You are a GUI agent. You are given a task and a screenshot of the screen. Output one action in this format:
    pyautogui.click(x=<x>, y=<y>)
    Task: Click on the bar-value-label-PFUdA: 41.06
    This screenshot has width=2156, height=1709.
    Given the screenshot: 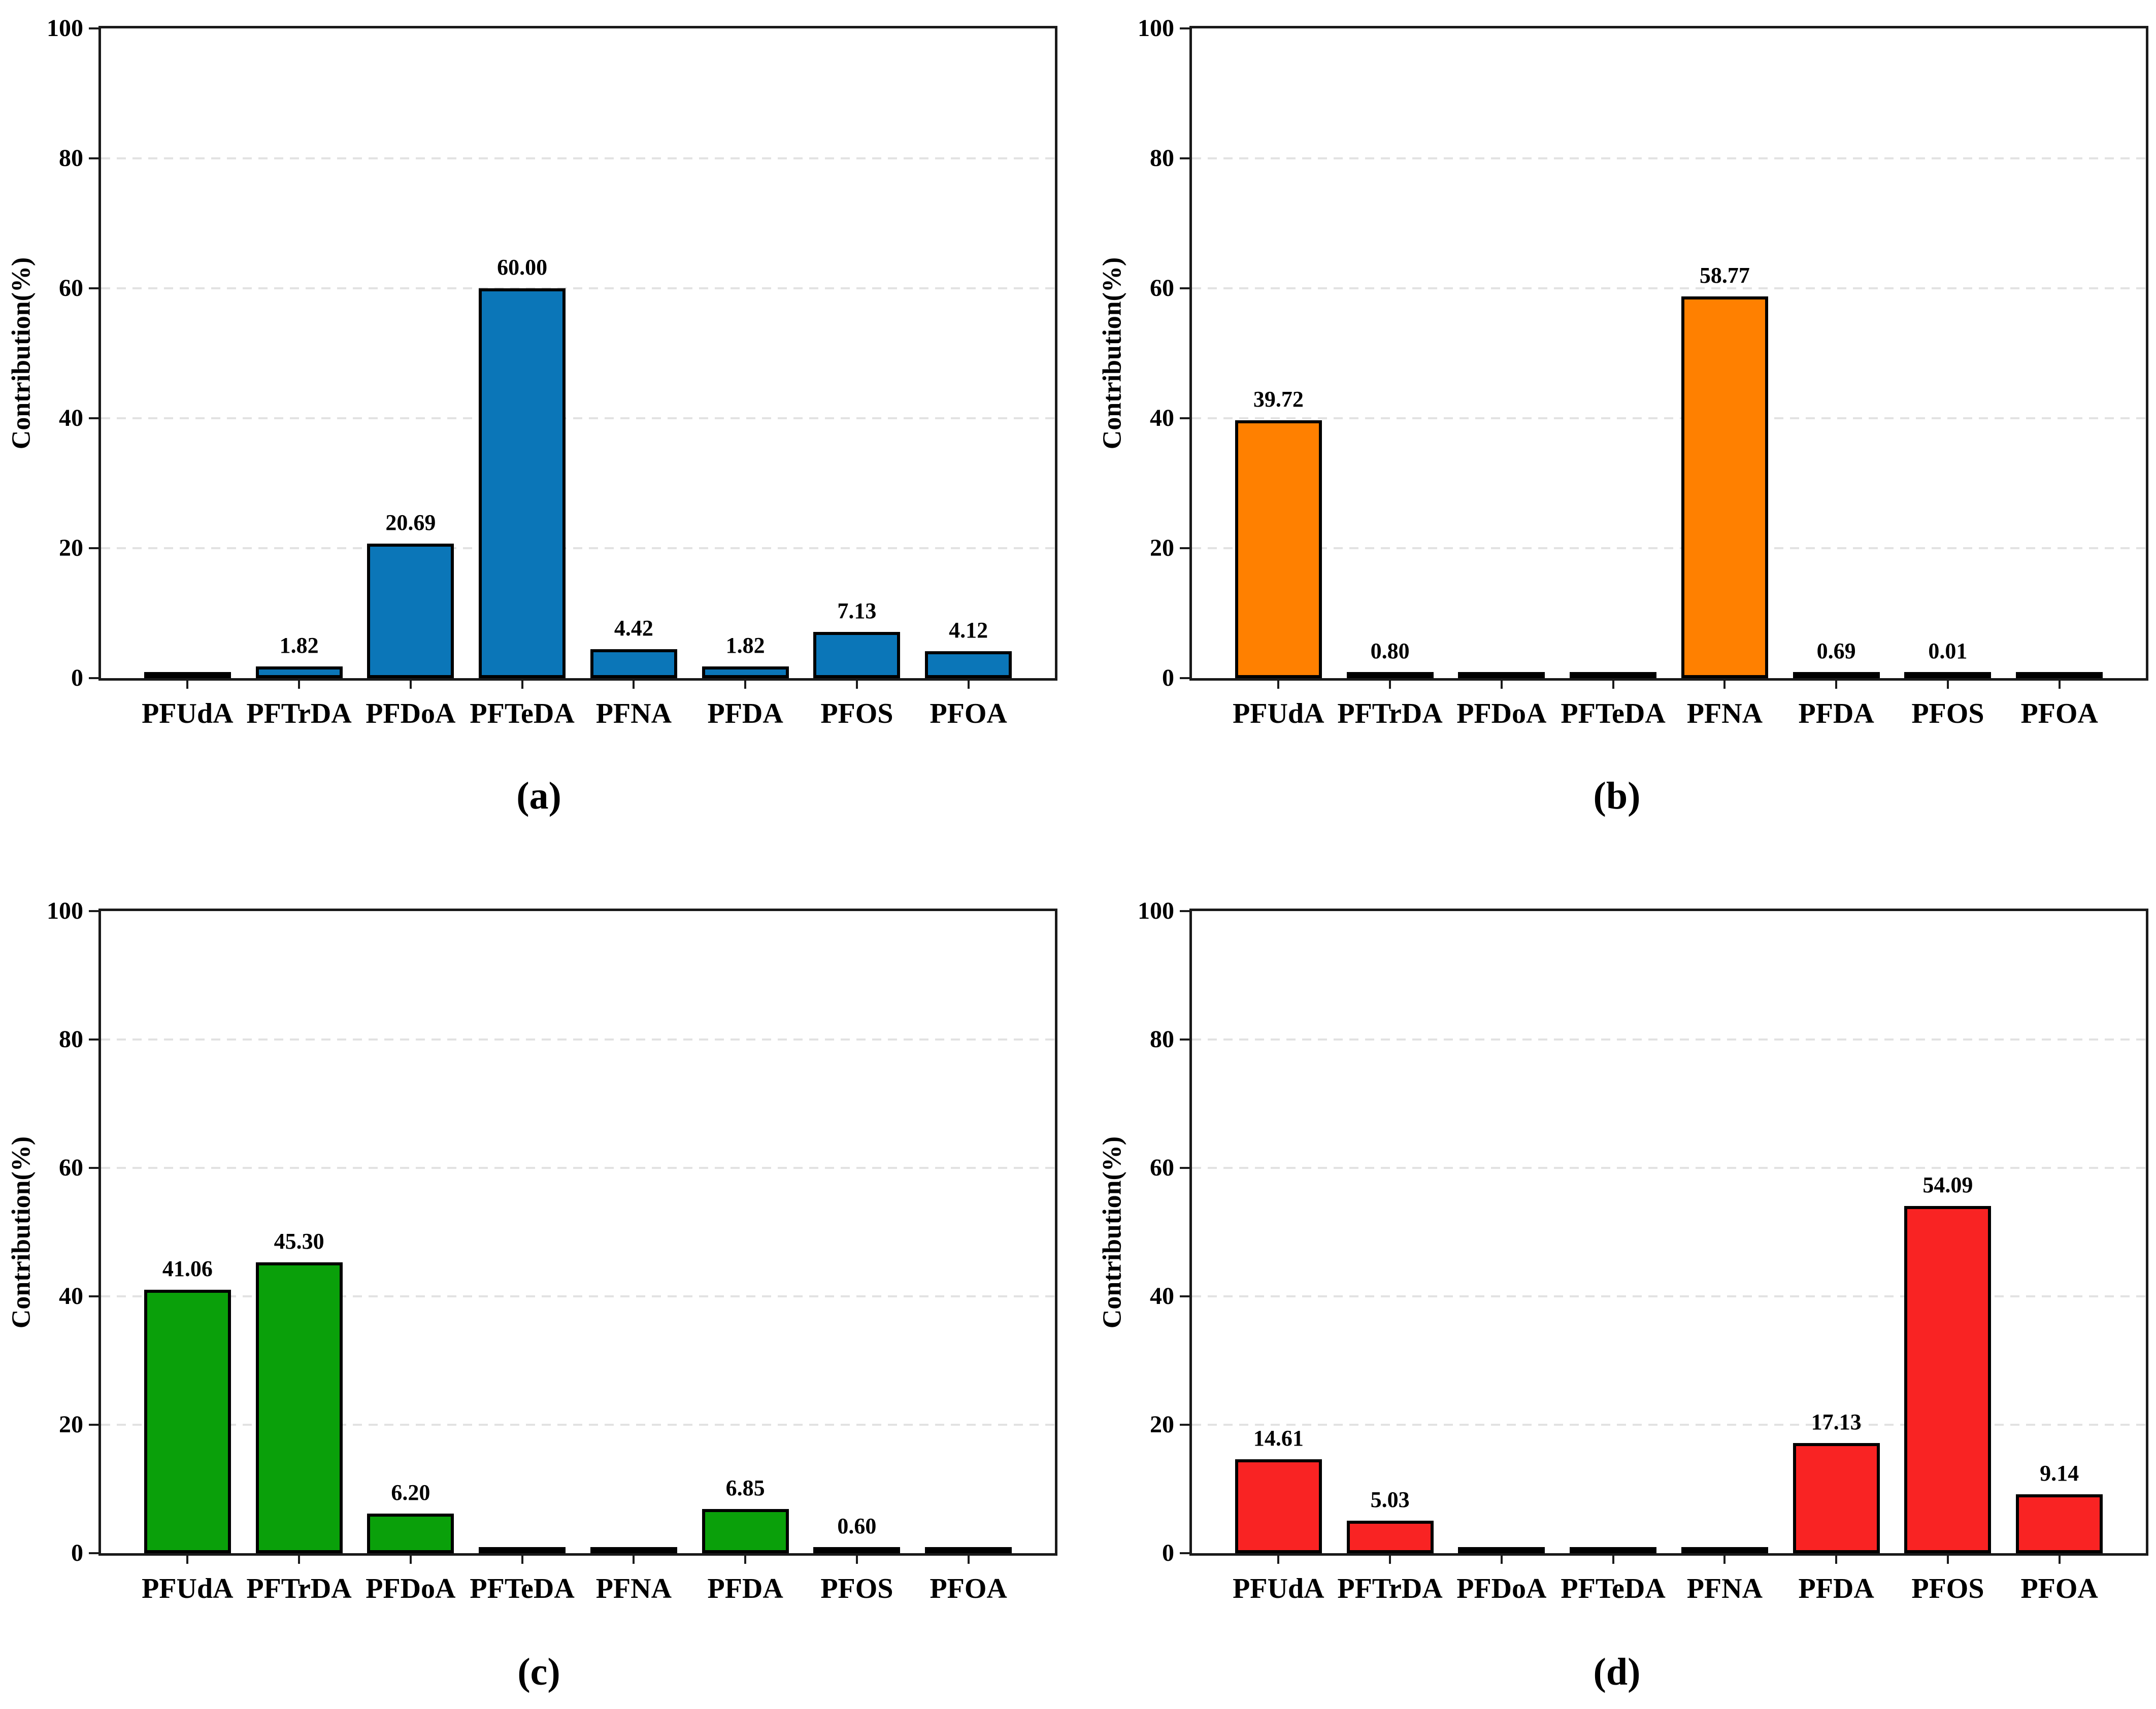 What is the action you would take?
    pyautogui.click(x=187, y=1268)
    